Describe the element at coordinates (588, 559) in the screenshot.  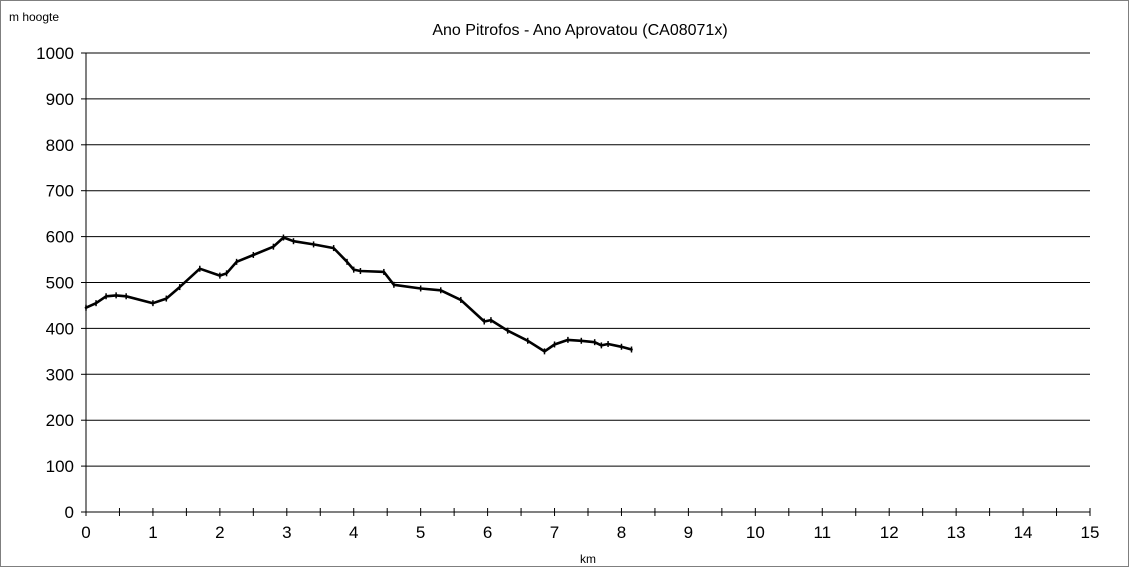
I see `x-axis-label: km` at that location.